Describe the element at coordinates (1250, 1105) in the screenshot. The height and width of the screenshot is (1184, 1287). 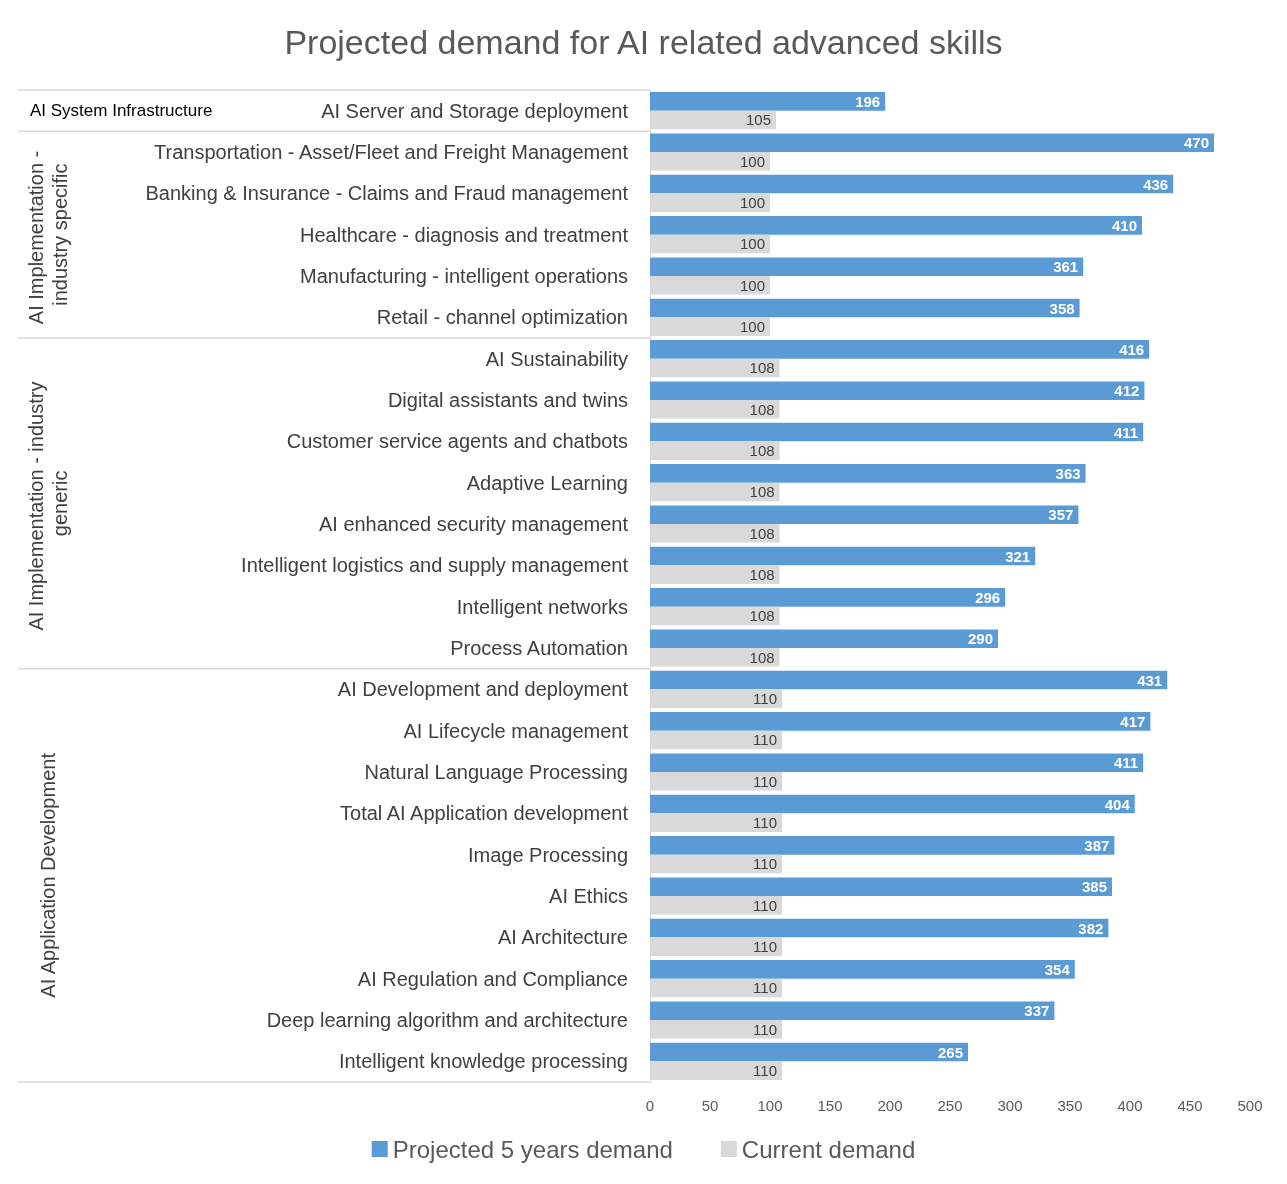
I see `x-tick-label: 500` at that location.